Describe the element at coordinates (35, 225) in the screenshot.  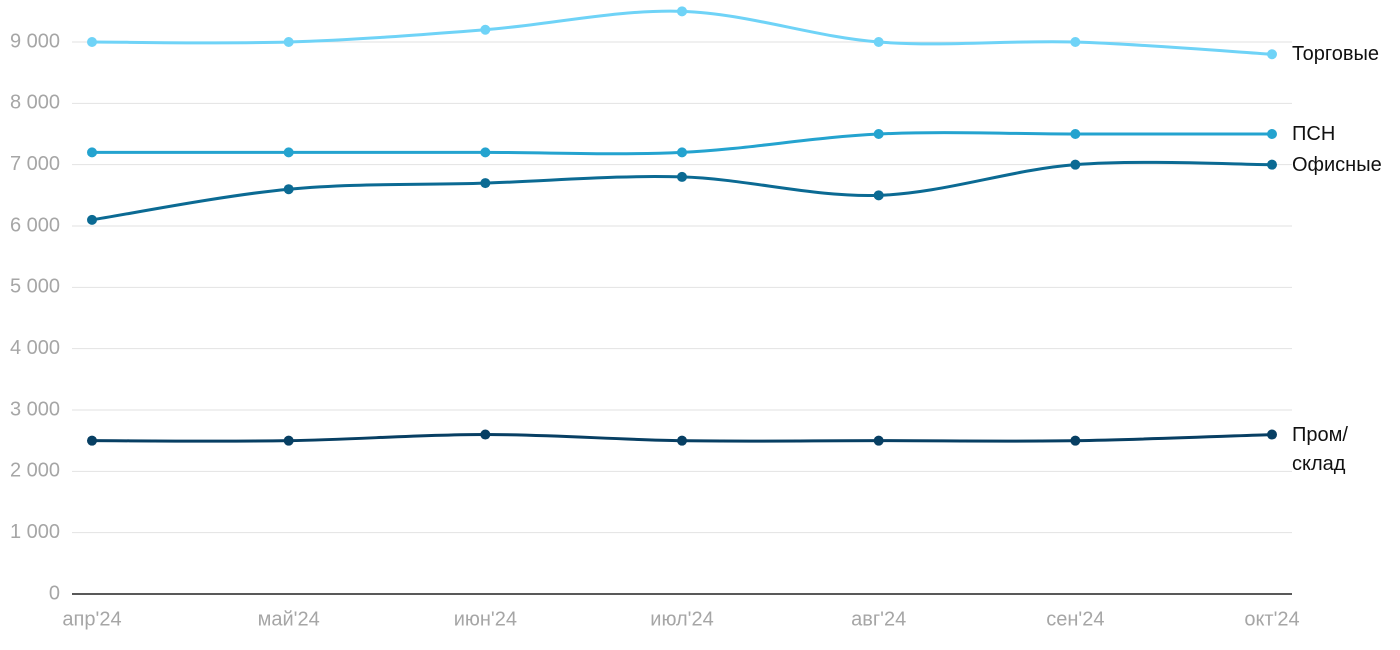
I see `y-tick-label: 6 000` at that location.